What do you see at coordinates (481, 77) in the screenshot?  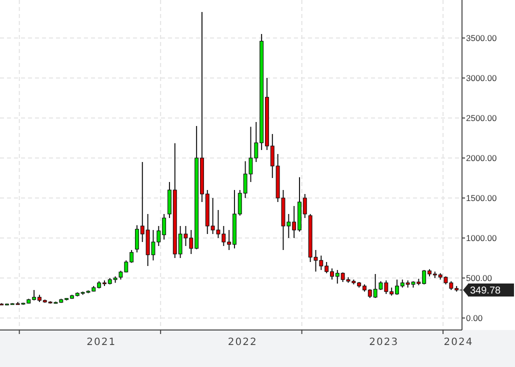 I see `y-tick-label: 3000.00` at bounding box center [481, 77].